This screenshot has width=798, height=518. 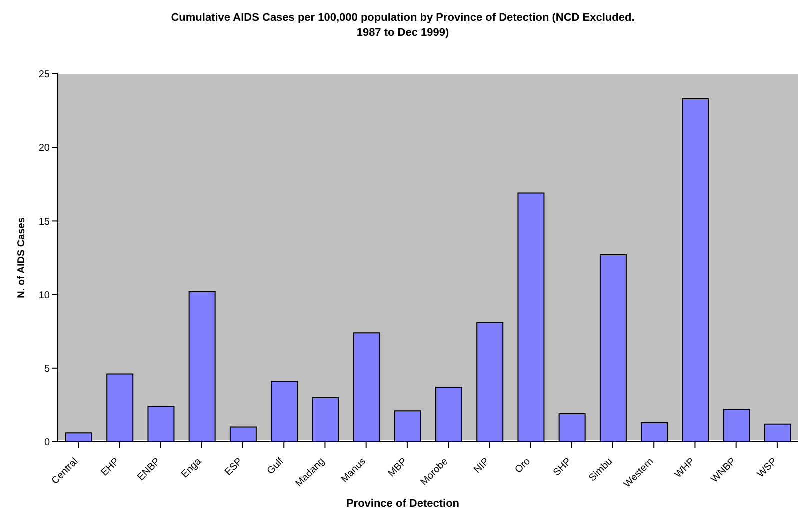 What do you see at coordinates (44, 222) in the screenshot?
I see `y-tick-label: 15` at bounding box center [44, 222].